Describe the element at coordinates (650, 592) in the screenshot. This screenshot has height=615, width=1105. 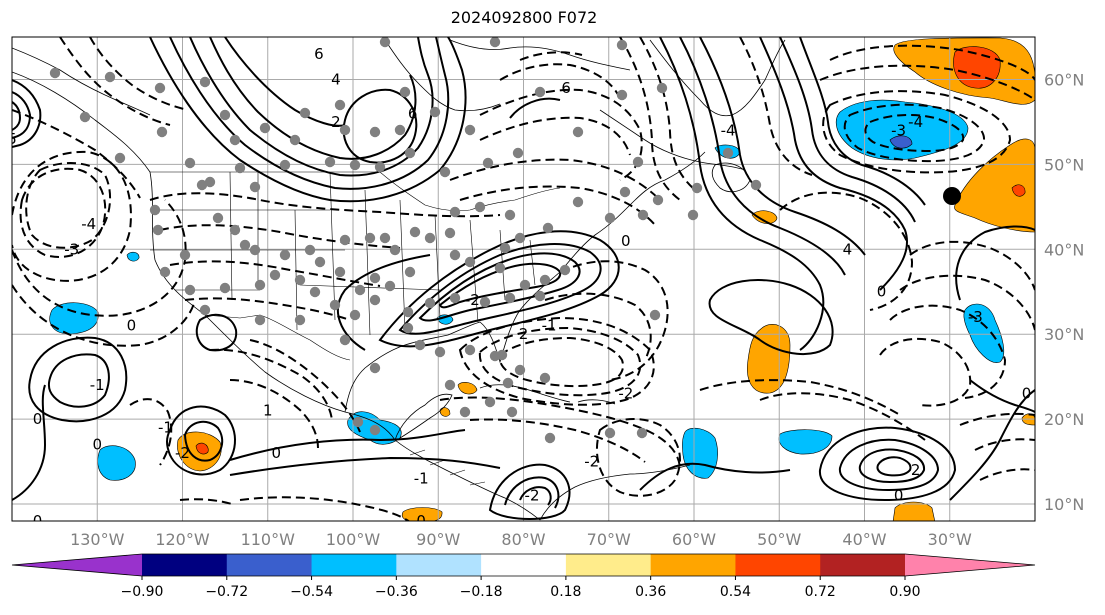
I see `colorbar-tick-label: 0.36` at that location.